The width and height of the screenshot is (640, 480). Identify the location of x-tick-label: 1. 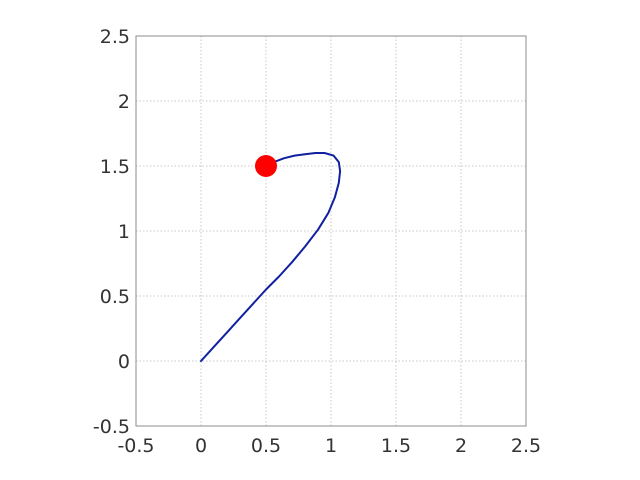
(331, 446).